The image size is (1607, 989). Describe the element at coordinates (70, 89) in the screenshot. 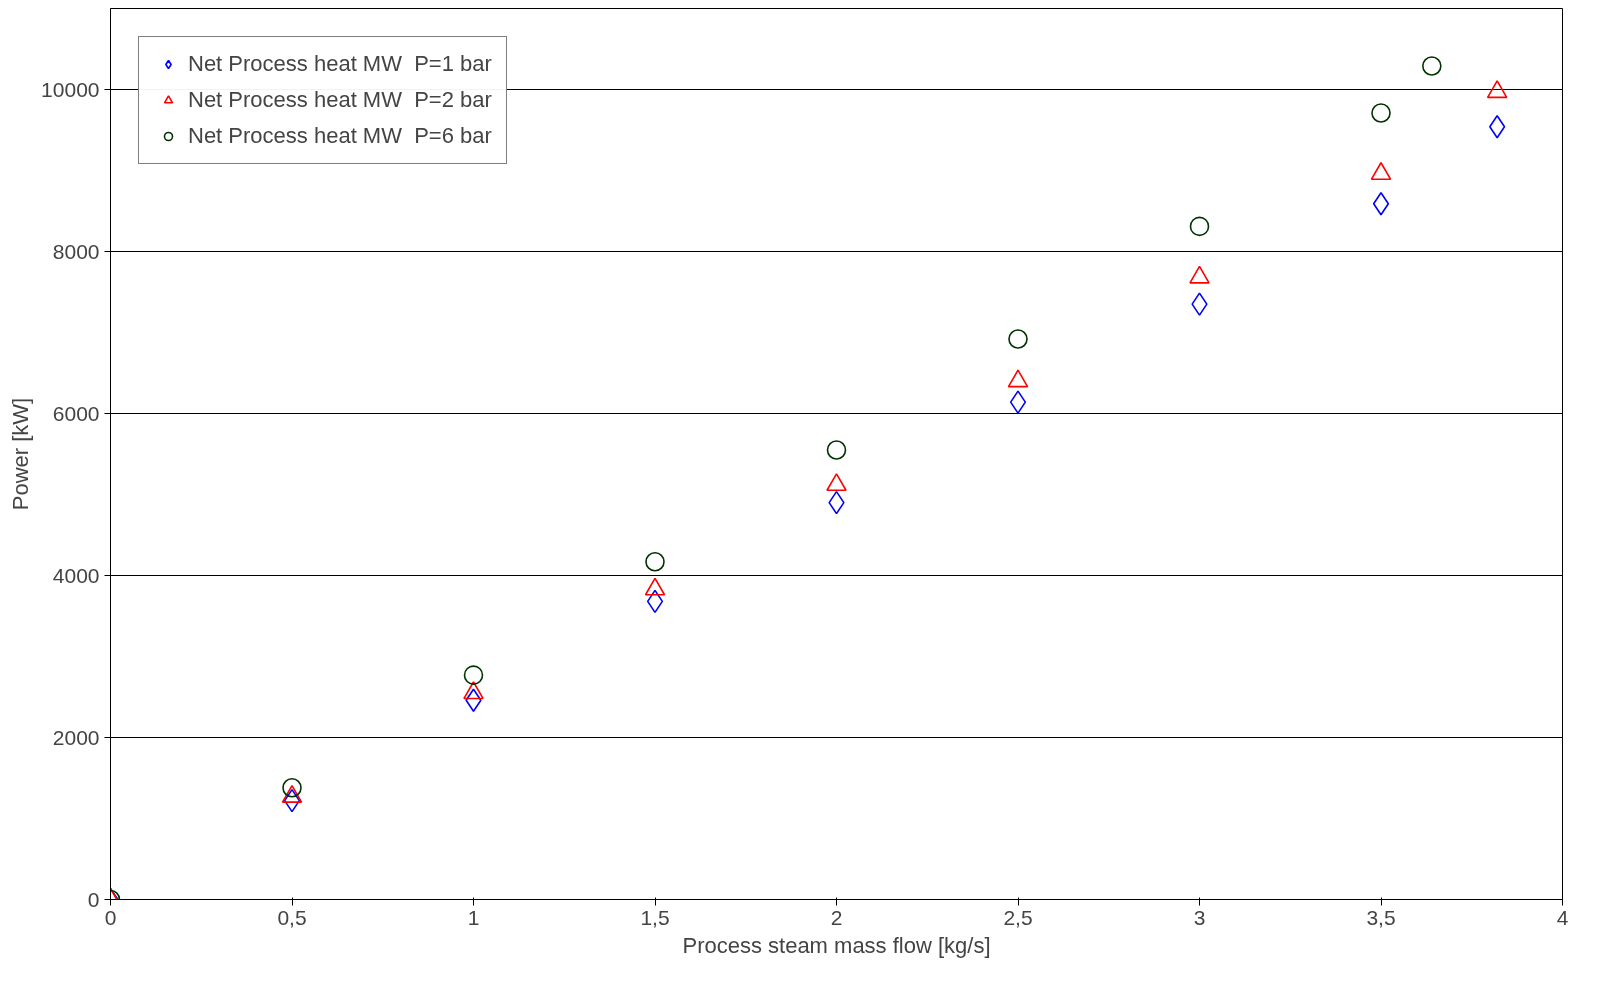

I see `y-tick-label: 10000` at that location.